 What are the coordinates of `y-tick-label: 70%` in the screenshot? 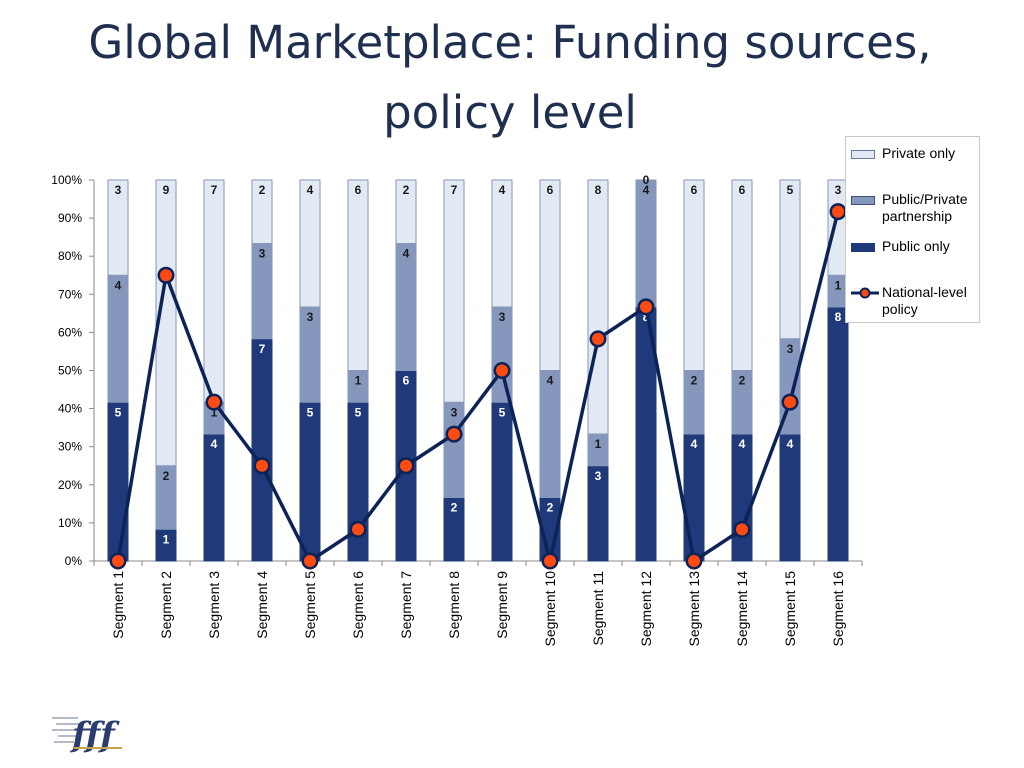 It's located at (70, 294).